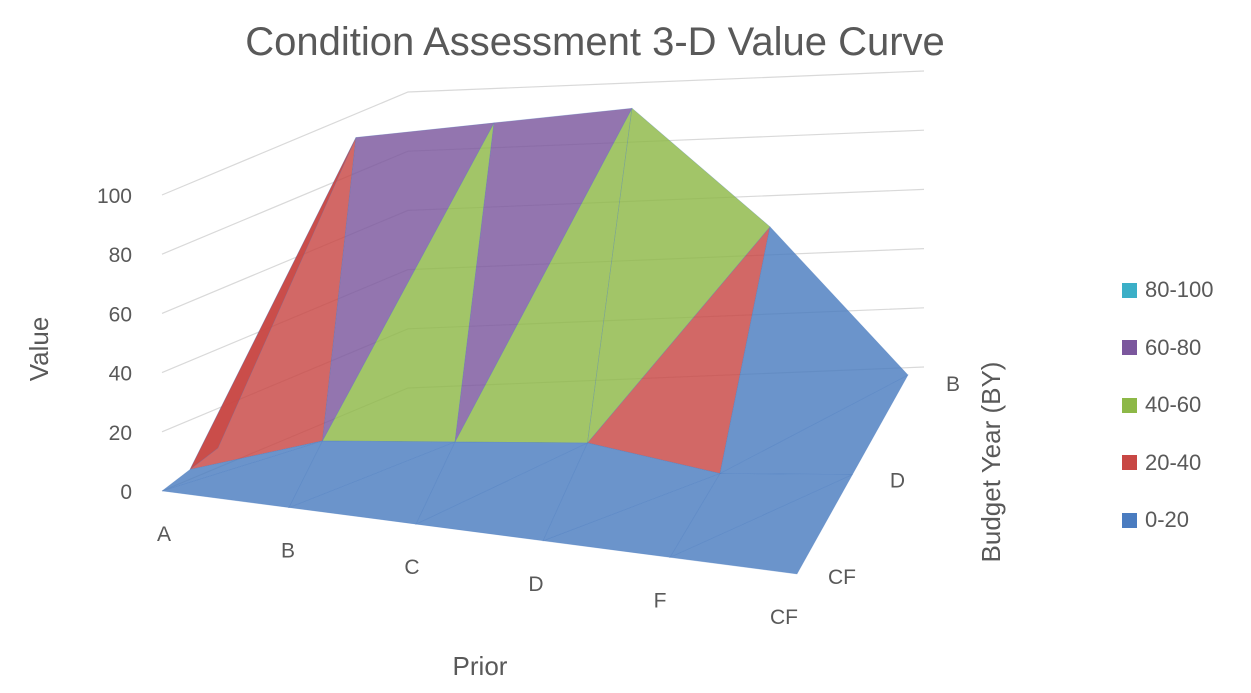  Describe the element at coordinates (120, 374) in the screenshot. I see `z-tick-label: 40` at that location.